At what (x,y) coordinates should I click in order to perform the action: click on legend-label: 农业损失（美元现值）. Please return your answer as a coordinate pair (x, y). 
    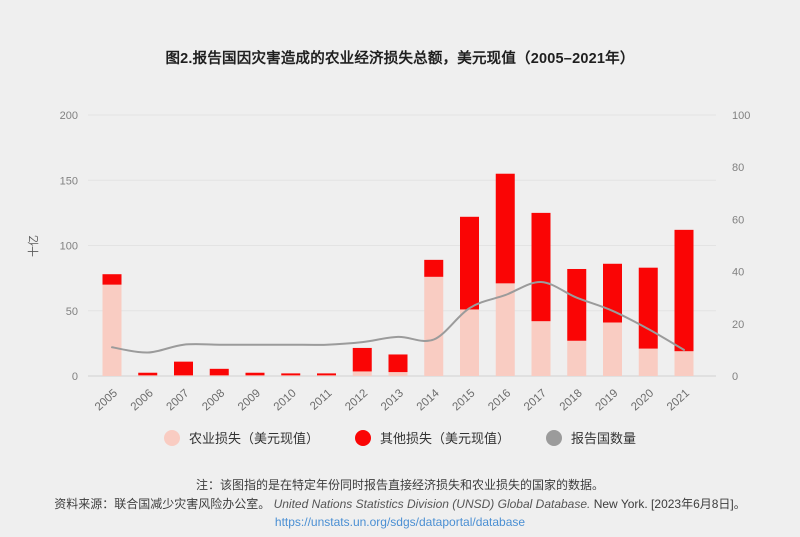
    Looking at the image, I should click on (253, 438).